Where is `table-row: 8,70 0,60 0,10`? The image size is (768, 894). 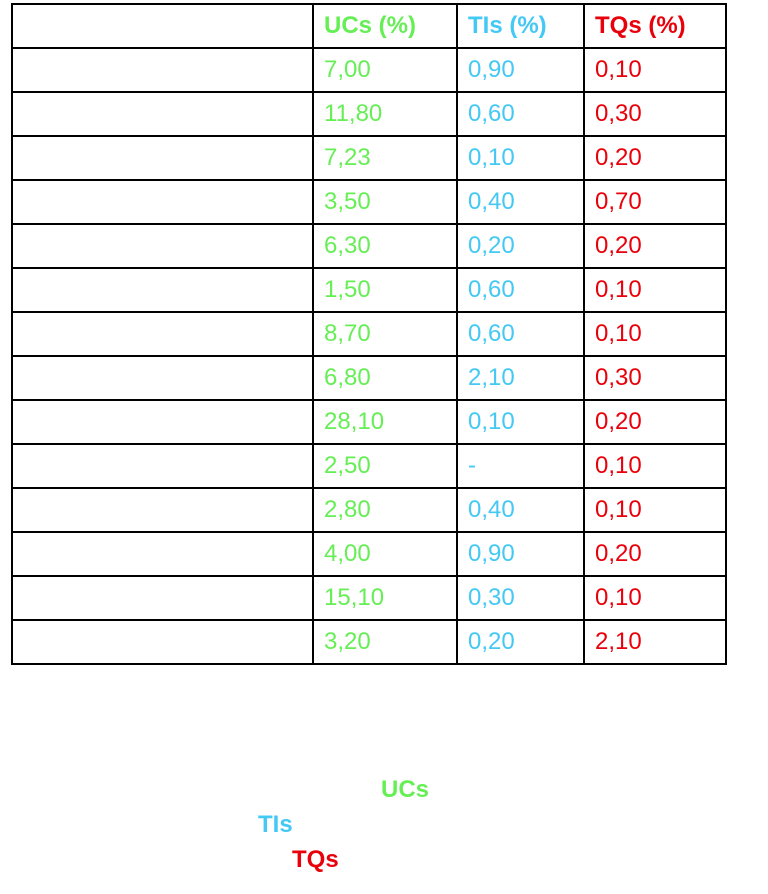
table-row: 8,70 0,60 0,10 is located at coordinates (369, 334).